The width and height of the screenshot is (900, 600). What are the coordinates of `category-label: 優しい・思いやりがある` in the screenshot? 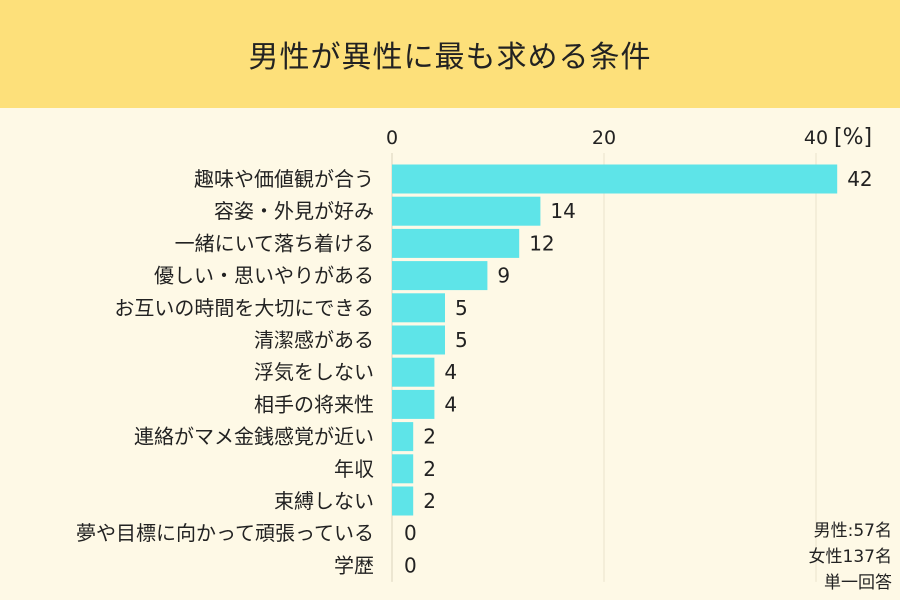 It's located at (264, 276).